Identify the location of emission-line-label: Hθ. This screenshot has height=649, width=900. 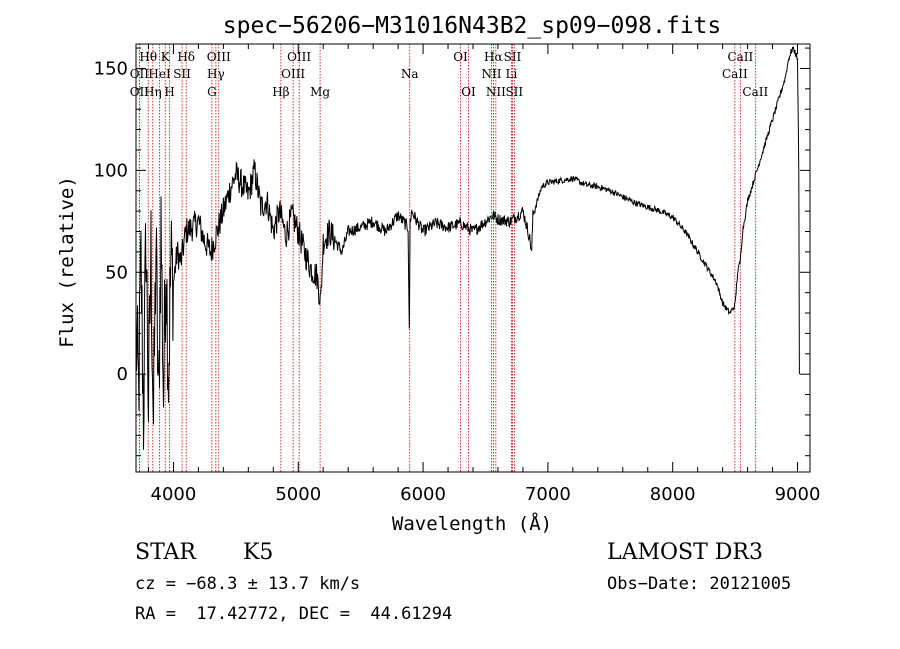
(148, 57).